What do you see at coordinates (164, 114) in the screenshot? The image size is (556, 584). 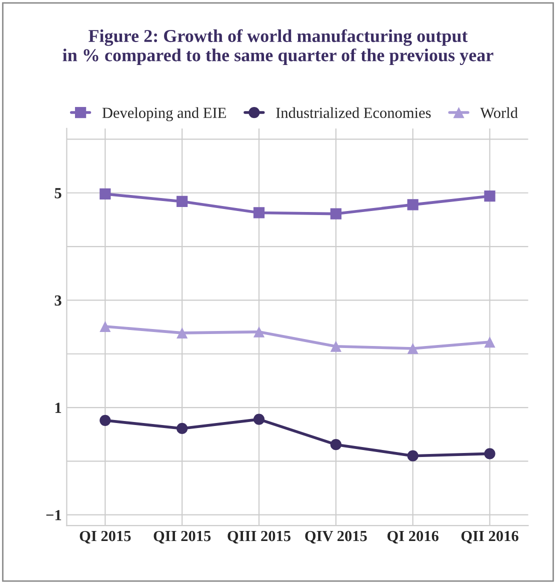 I see `legend-label: Developing and EIE` at bounding box center [164, 114].